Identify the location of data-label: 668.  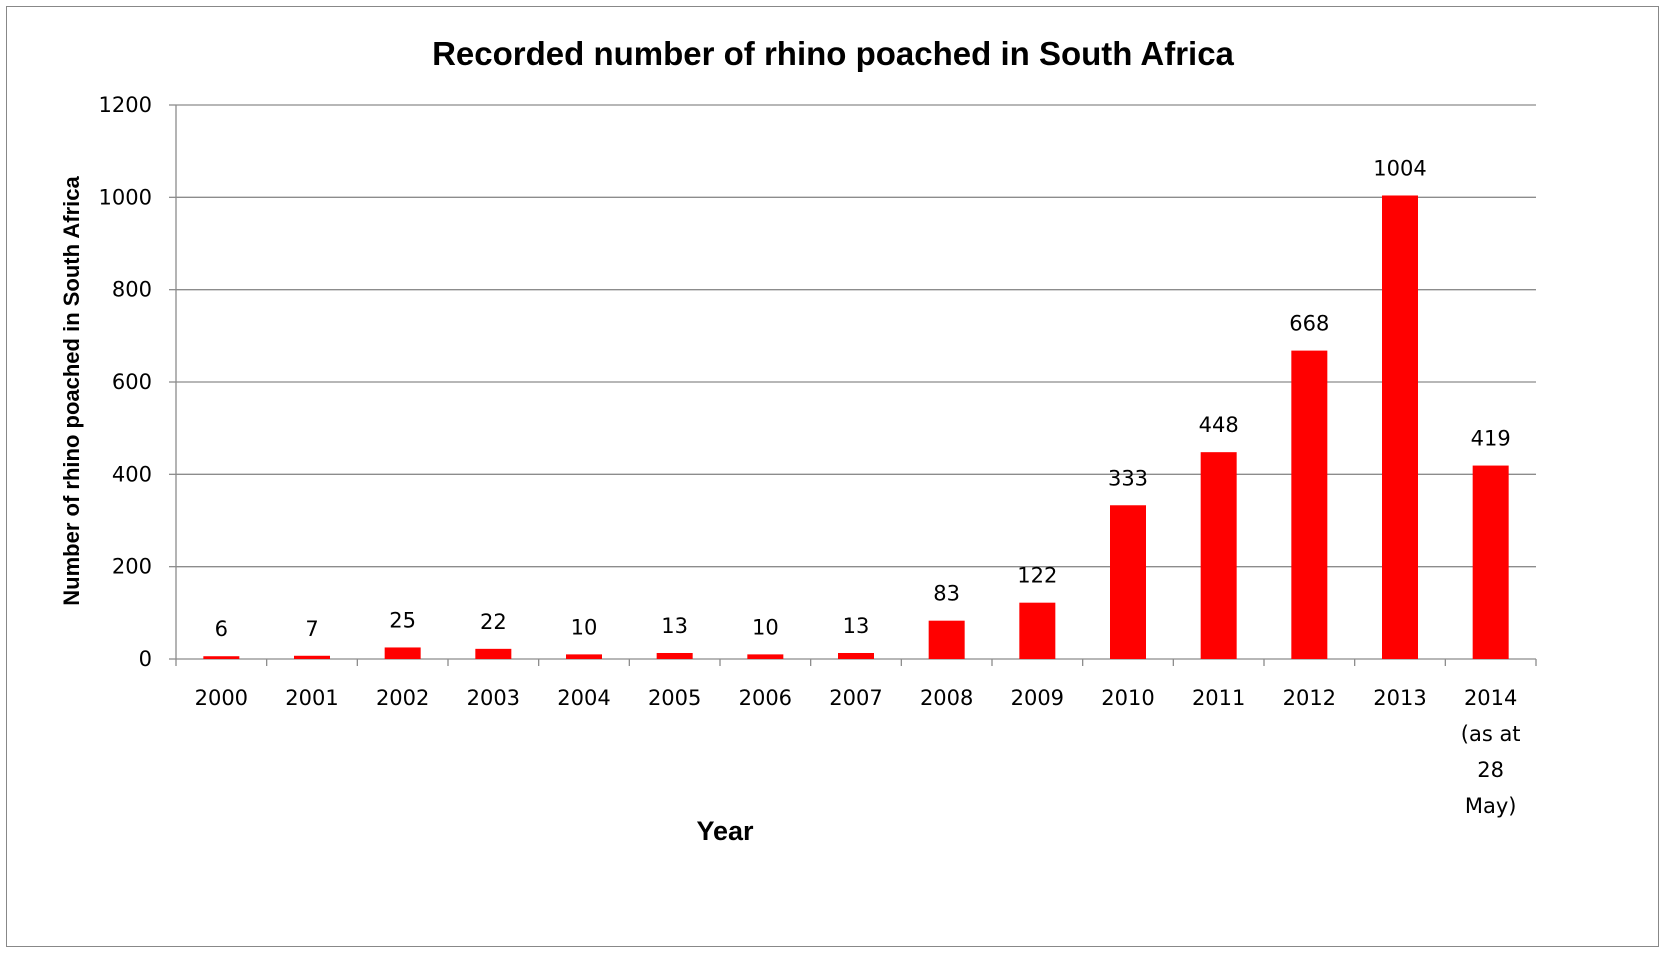
(1309, 324).